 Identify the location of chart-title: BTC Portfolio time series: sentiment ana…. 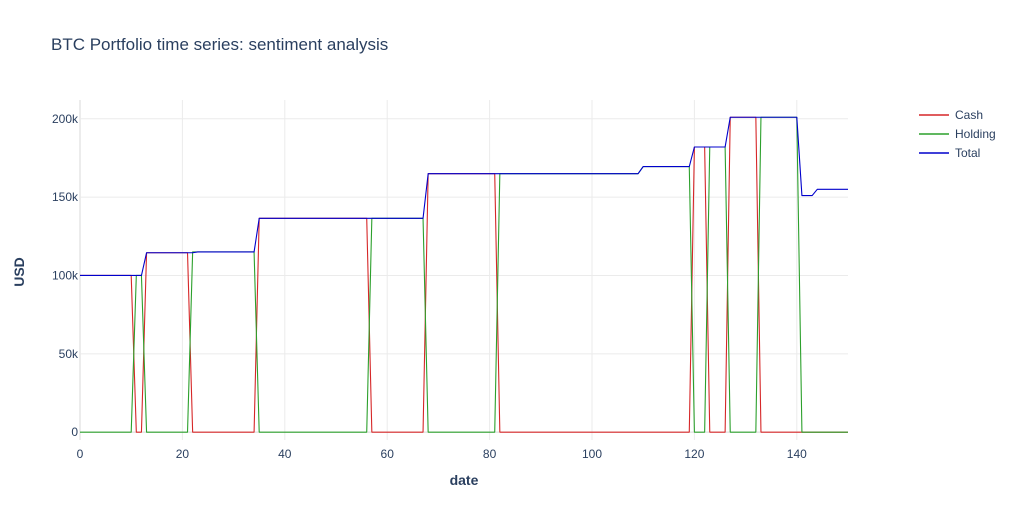
(219, 44).